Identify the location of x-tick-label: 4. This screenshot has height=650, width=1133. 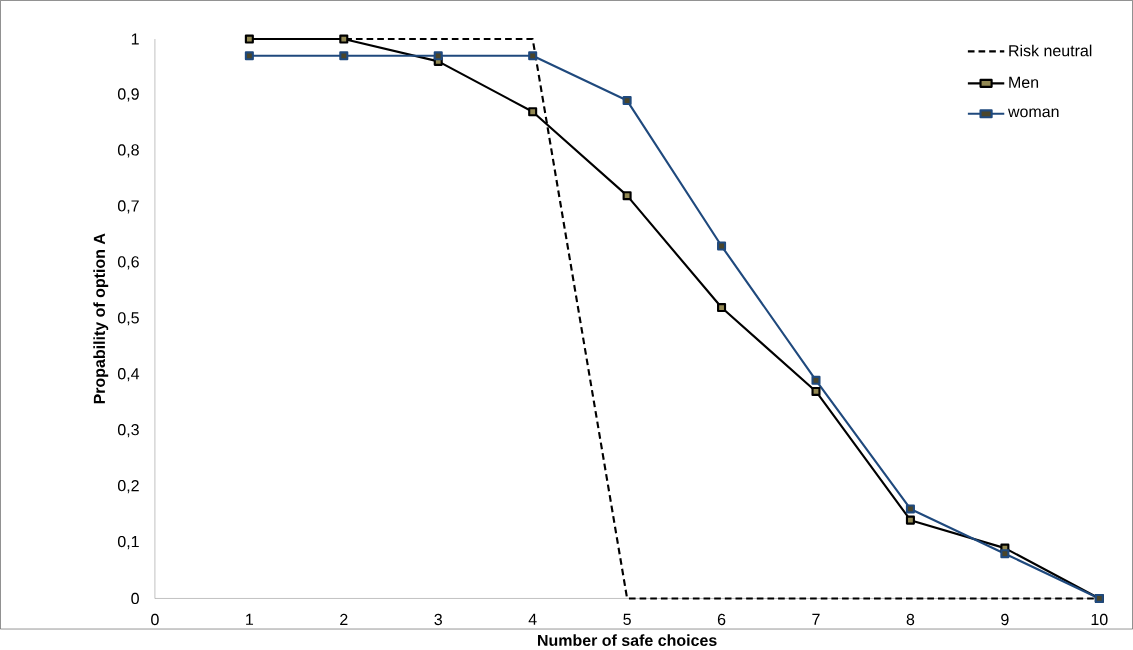
(532, 619).